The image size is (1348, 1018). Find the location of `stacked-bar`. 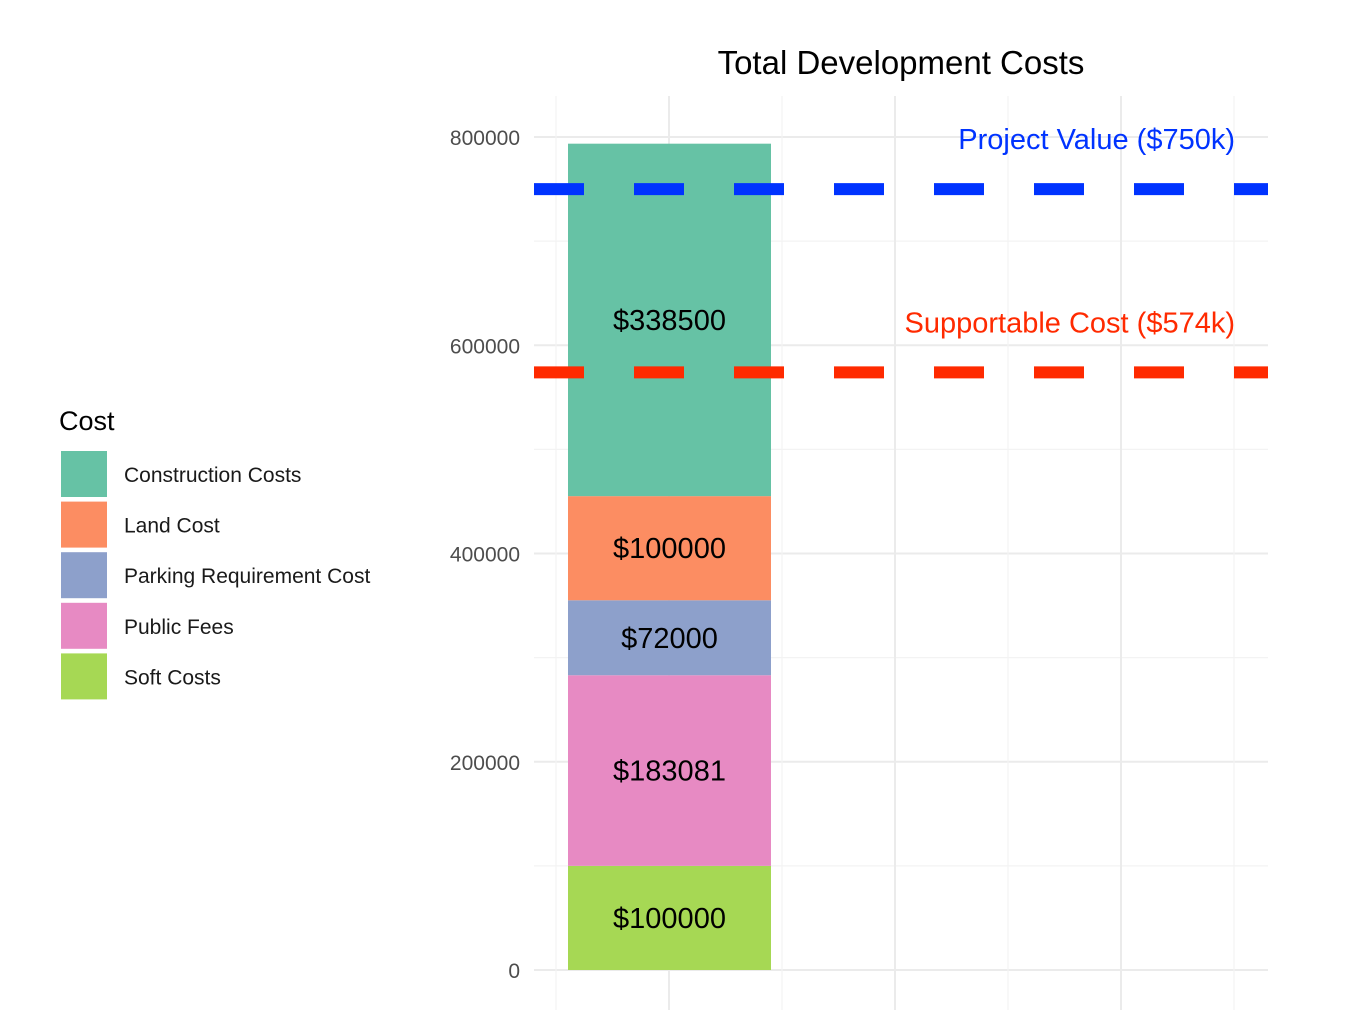

stacked-bar is located at coordinates (669, 556).